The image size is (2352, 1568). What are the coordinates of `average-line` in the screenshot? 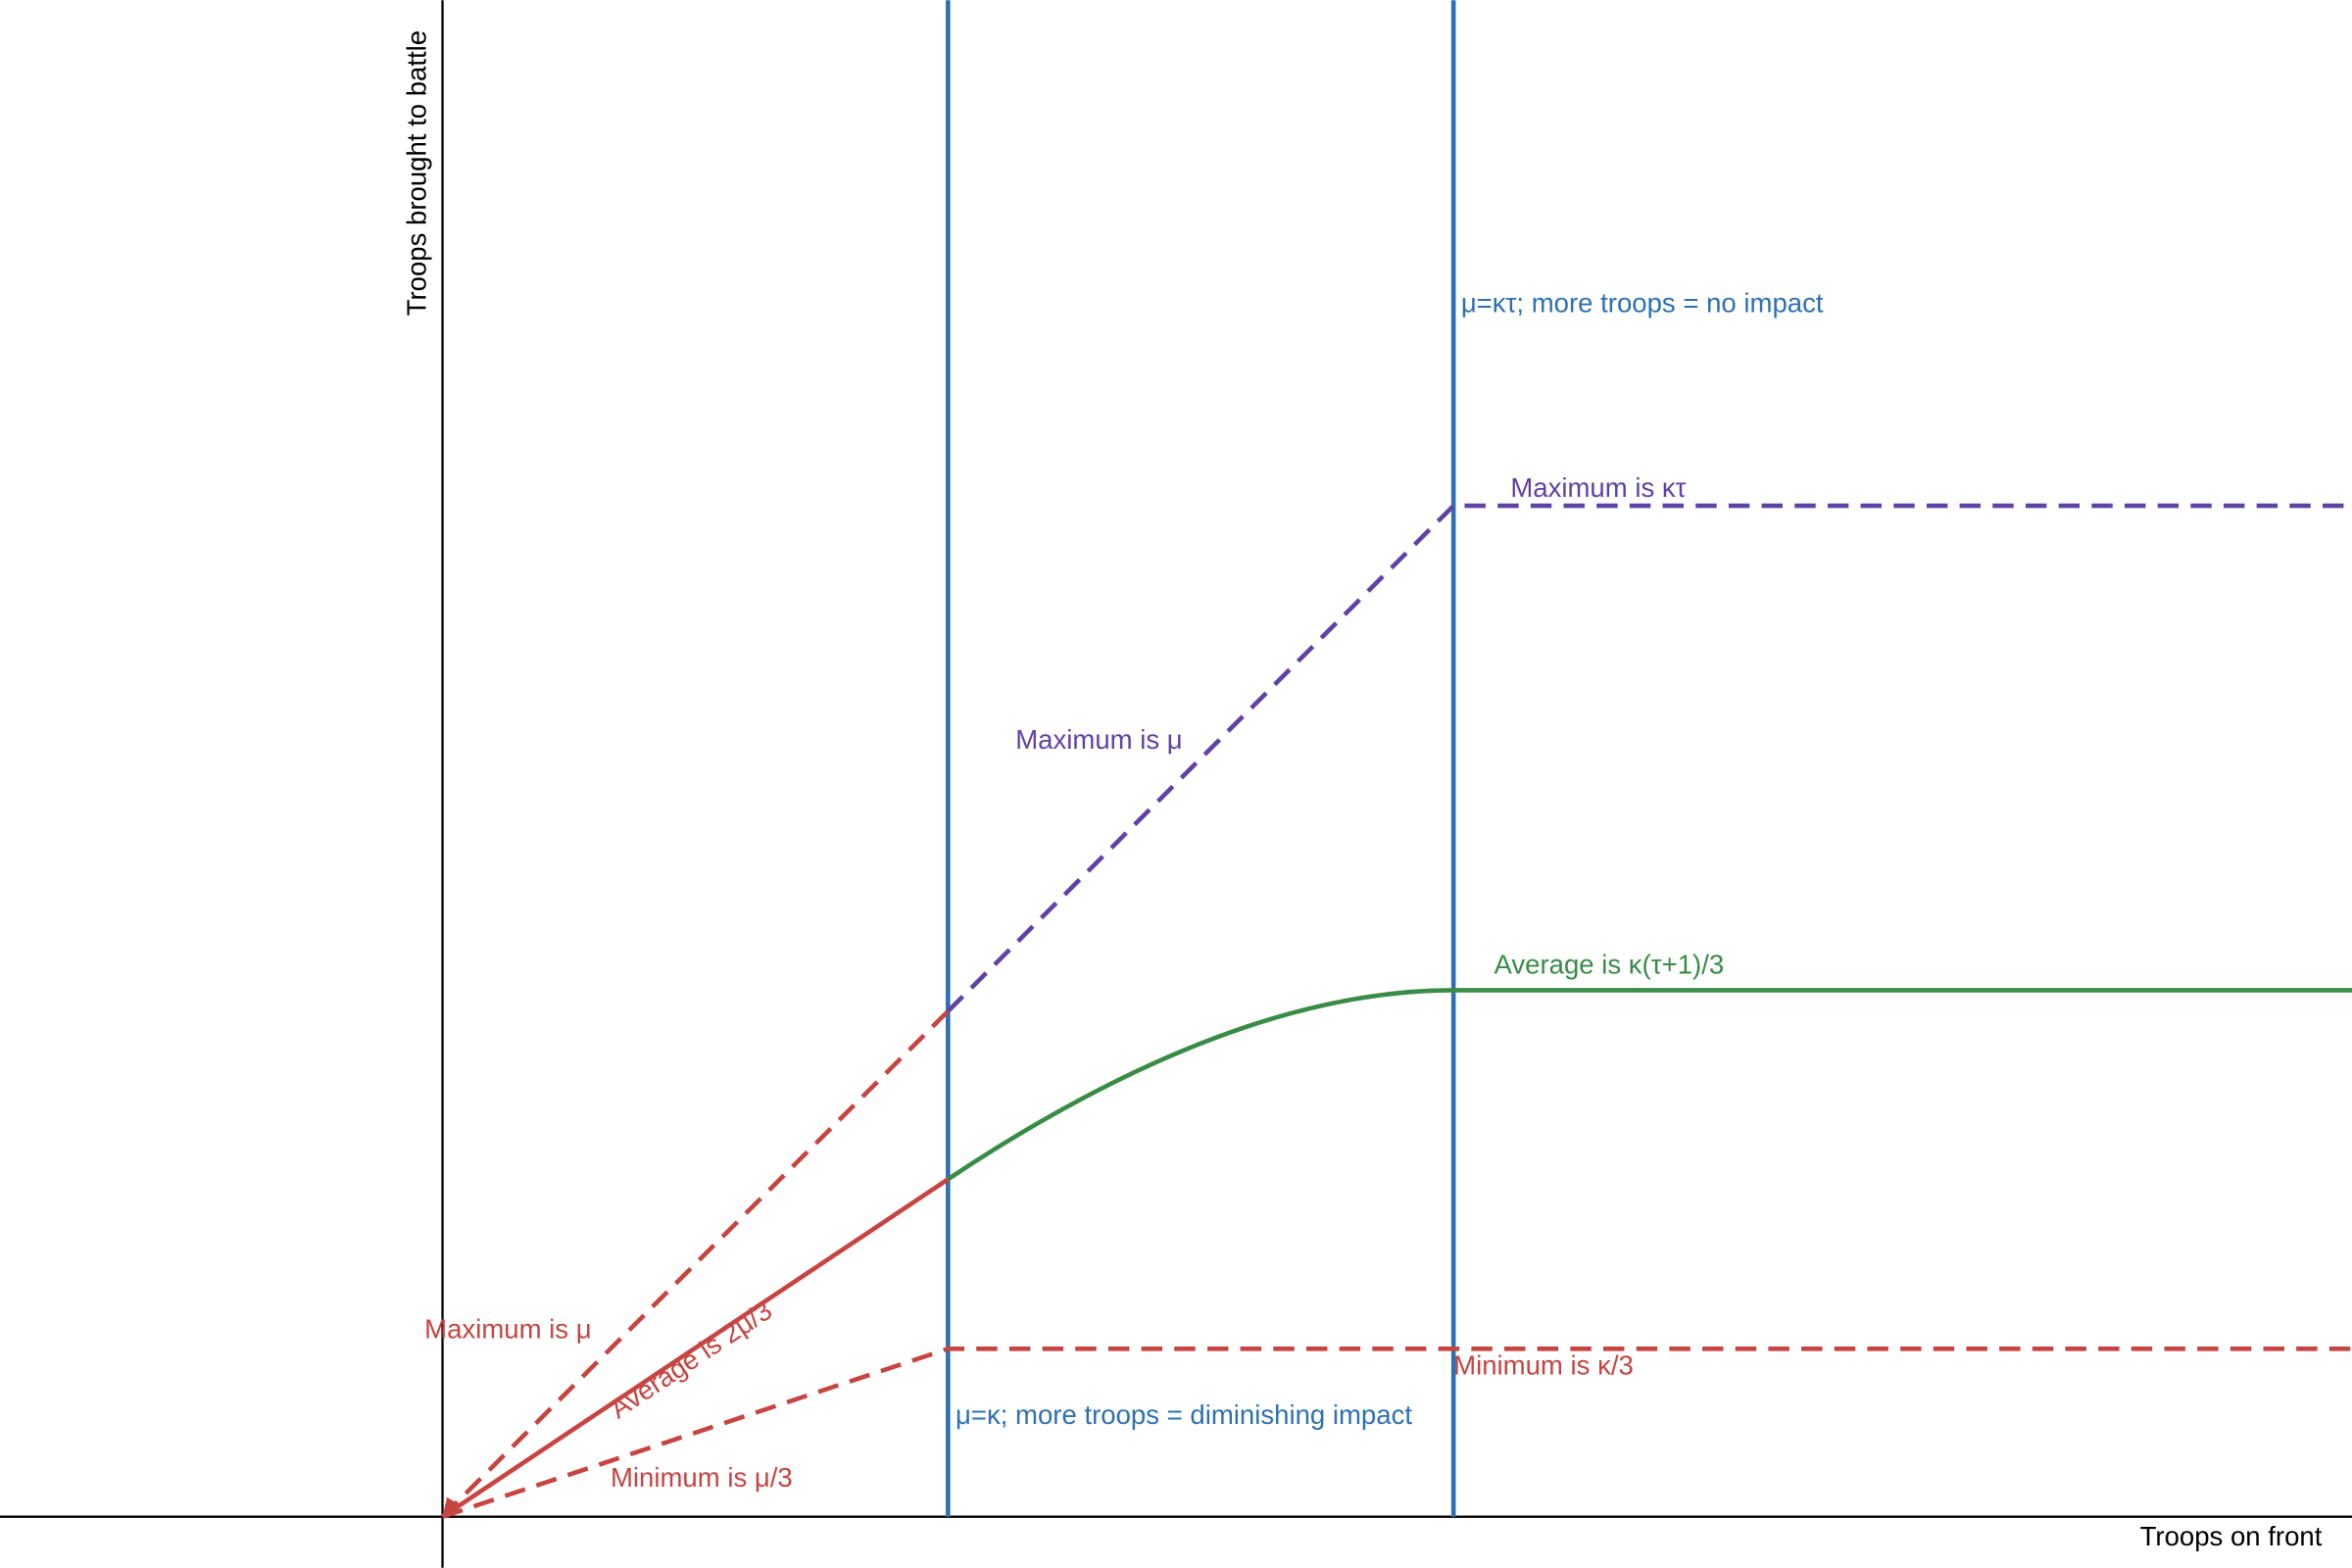 It's located at (695, 1348).